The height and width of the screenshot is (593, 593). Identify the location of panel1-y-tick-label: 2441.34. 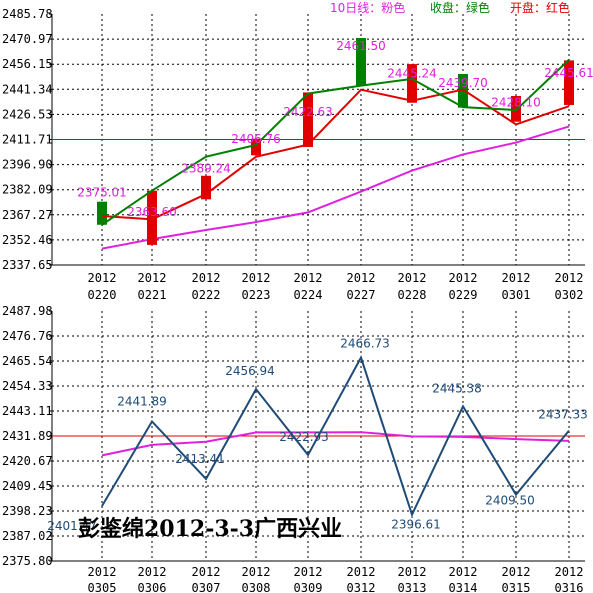
(27, 89).